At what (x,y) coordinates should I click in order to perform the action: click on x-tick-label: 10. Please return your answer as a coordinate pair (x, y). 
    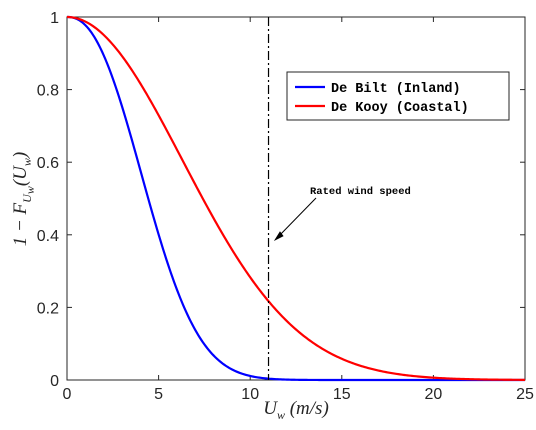
    Looking at the image, I should click on (250, 394).